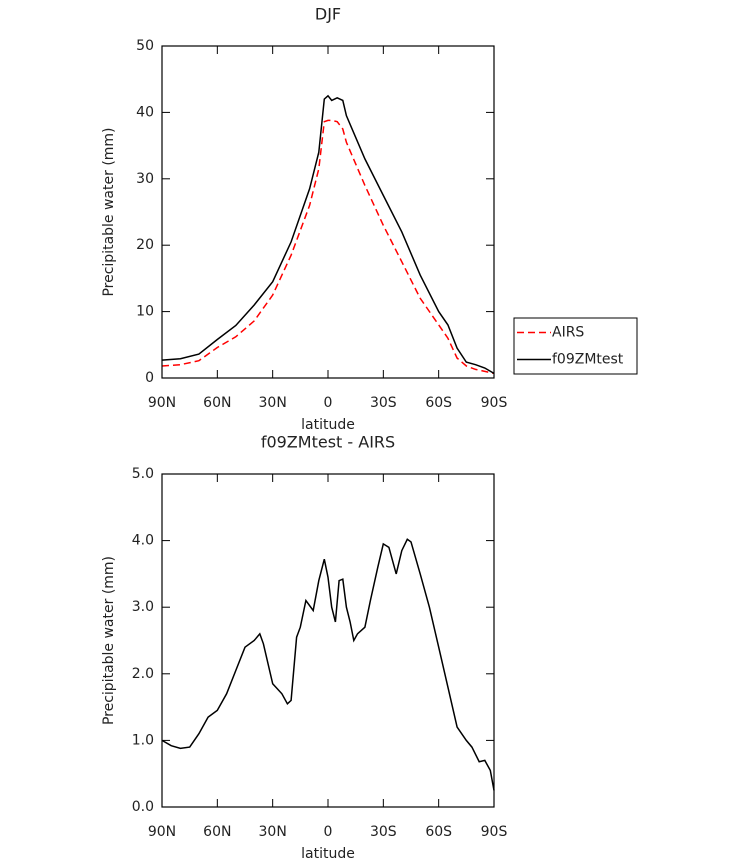 Image resolution: width=733 pixels, height=866 pixels. I want to click on chart-title: f09ZMtest - AIRS, so click(328, 442).